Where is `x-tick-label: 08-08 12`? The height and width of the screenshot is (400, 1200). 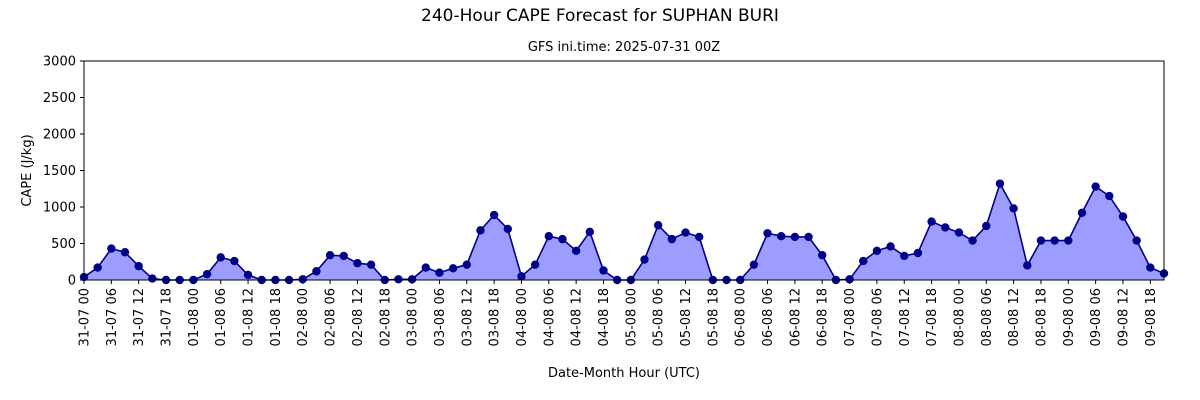
x-tick-label: 08-08 12 is located at coordinates (1014, 317).